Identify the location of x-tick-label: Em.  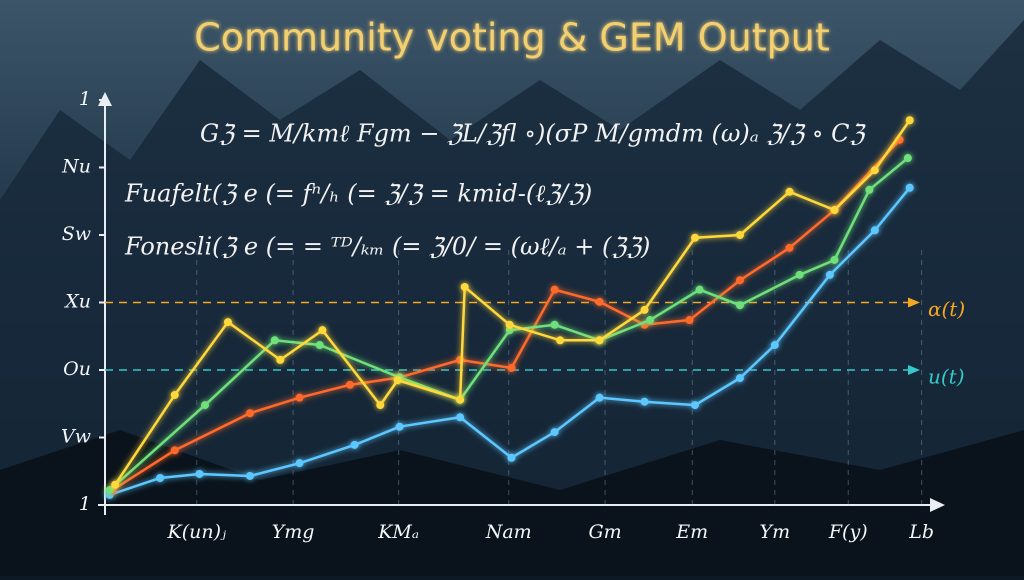
(691, 532).